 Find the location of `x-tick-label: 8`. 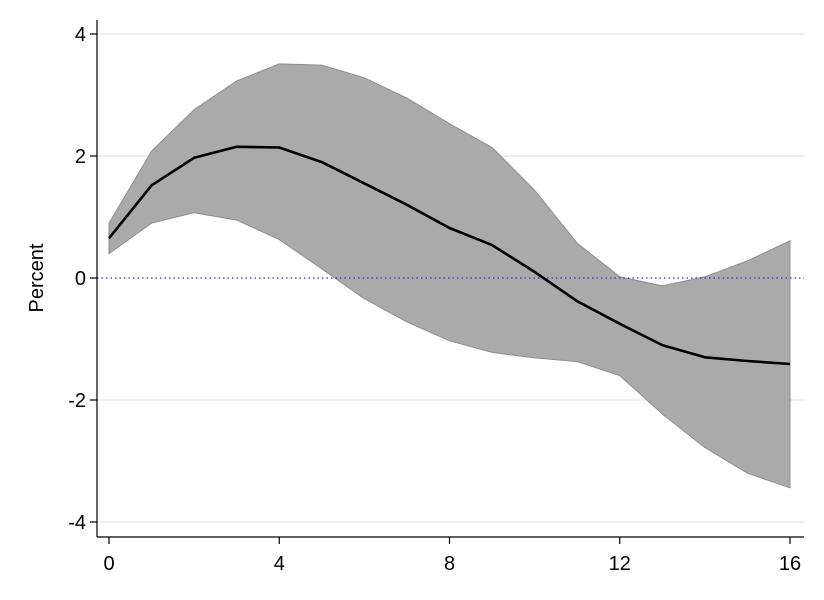

x-tick-label: 8 is located at coordinates (449, 564).